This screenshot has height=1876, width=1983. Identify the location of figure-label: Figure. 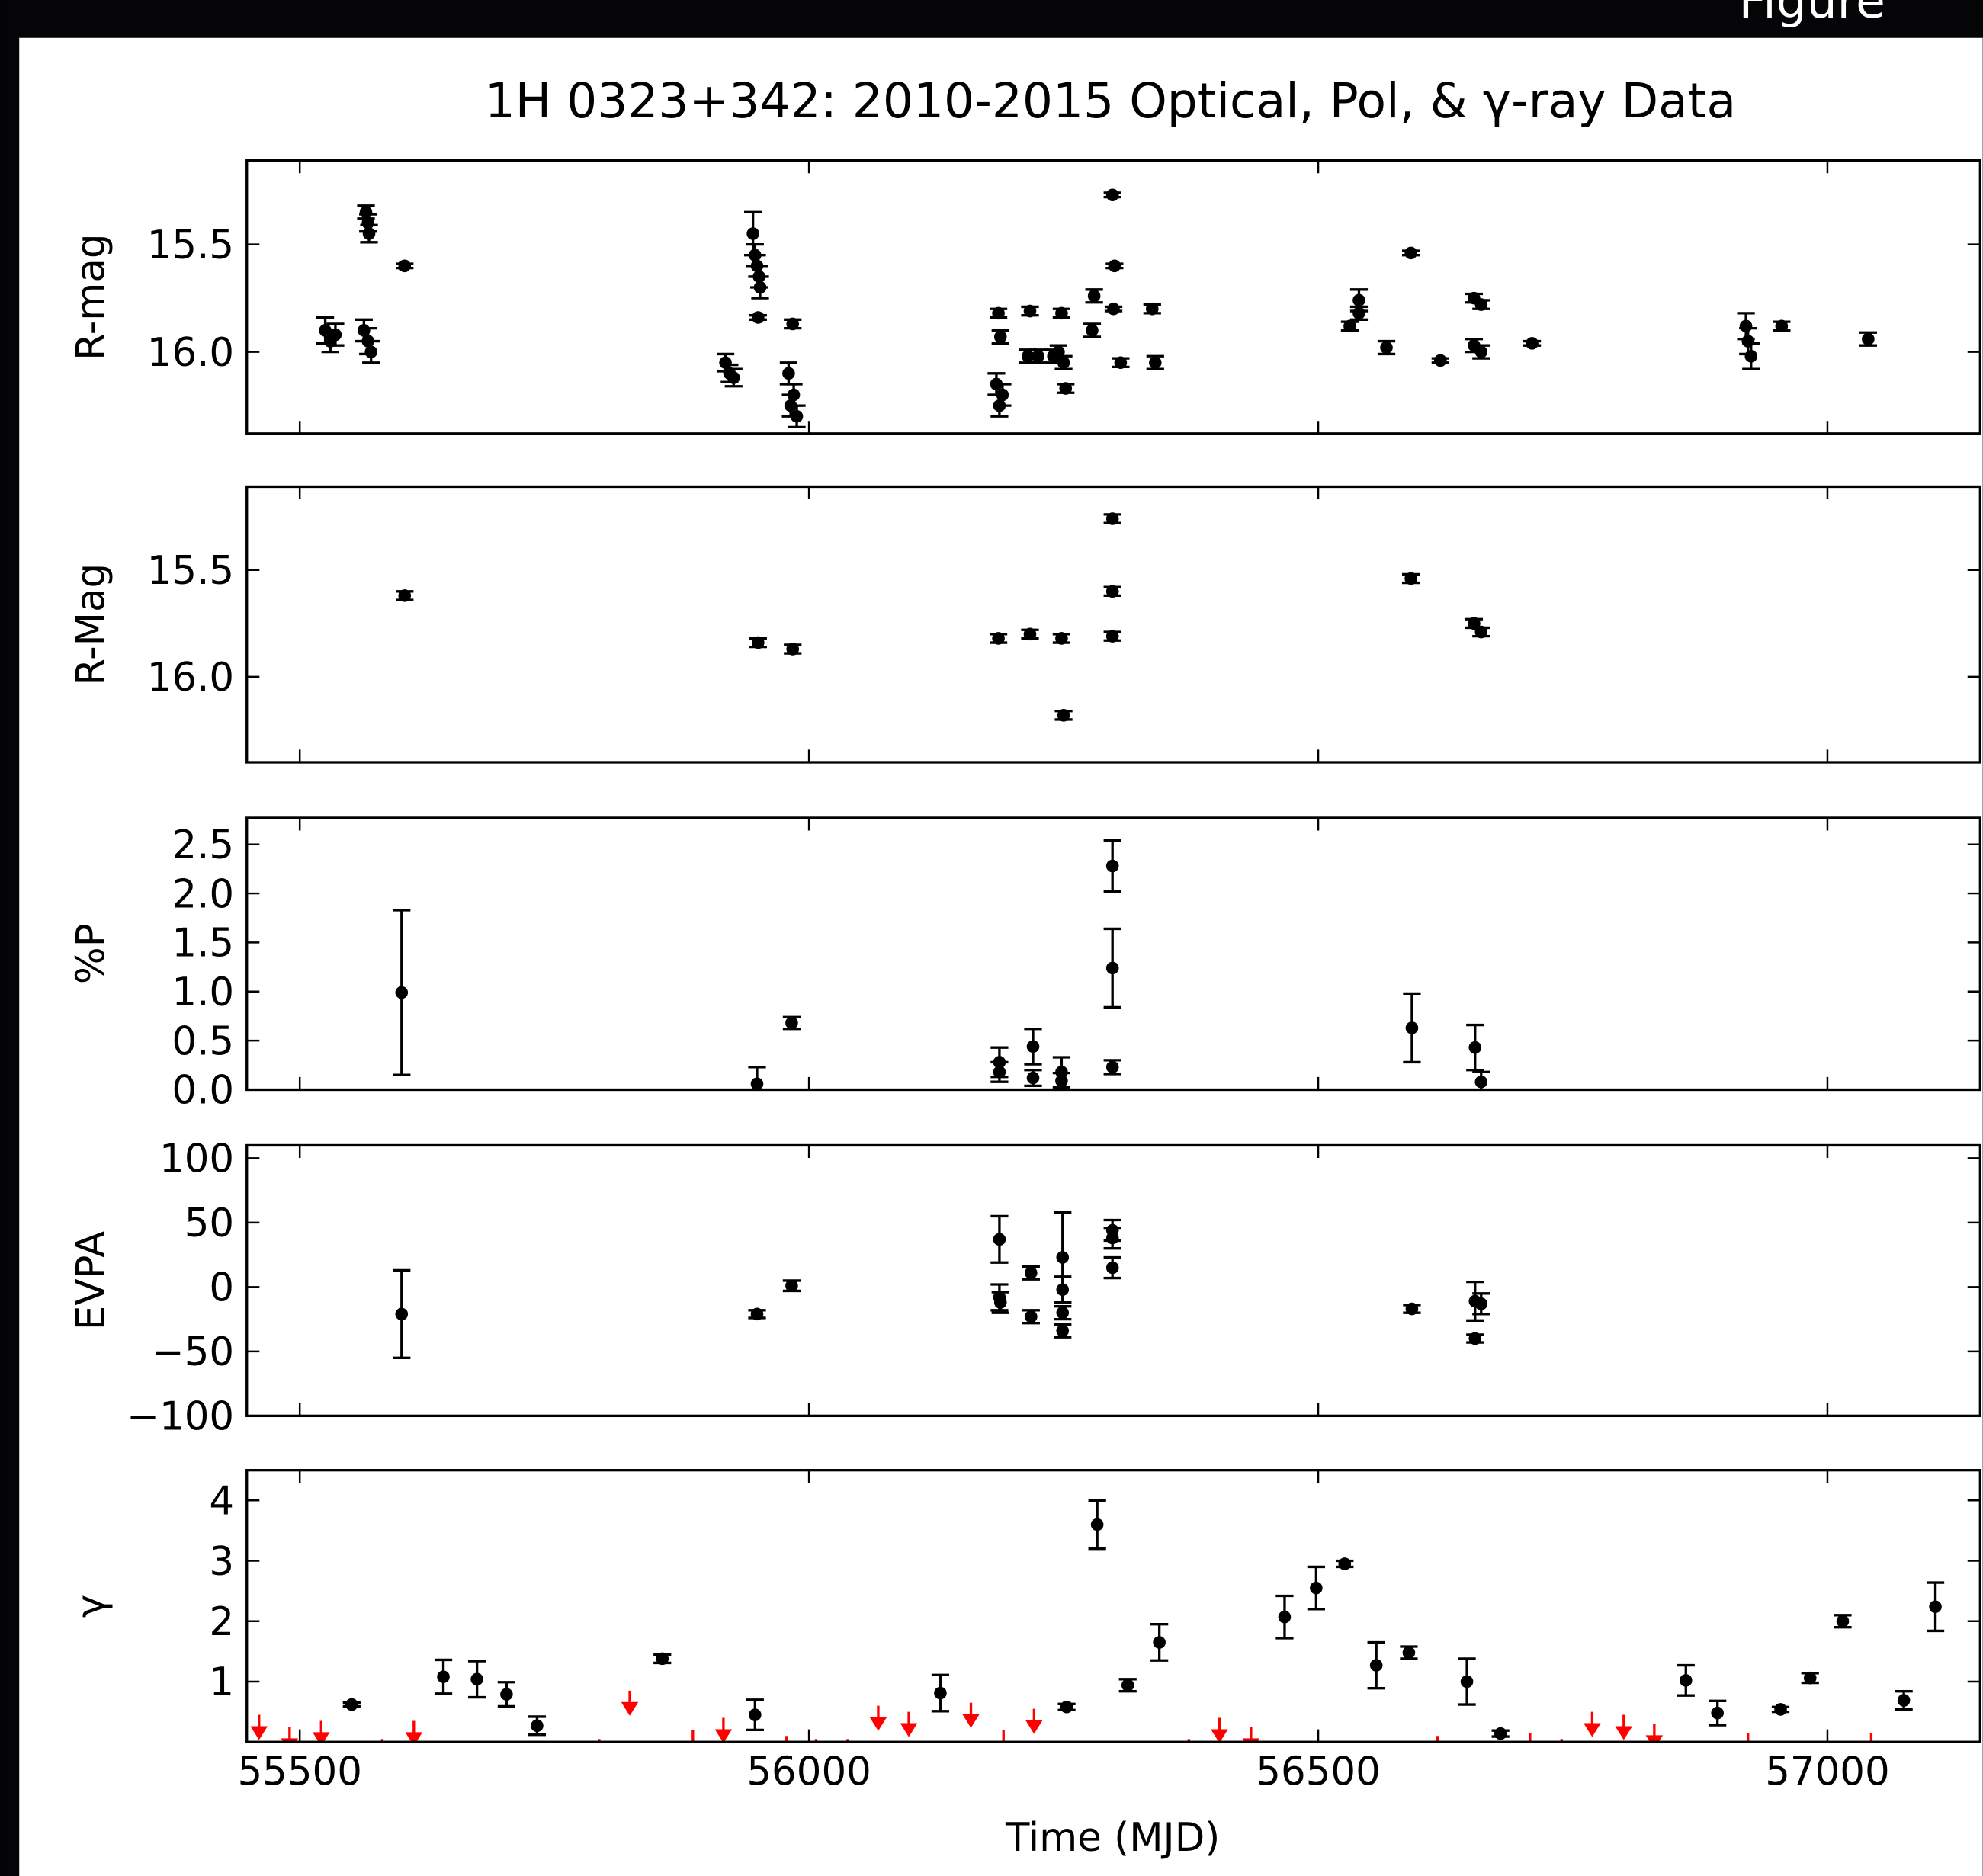
(1812, 14).